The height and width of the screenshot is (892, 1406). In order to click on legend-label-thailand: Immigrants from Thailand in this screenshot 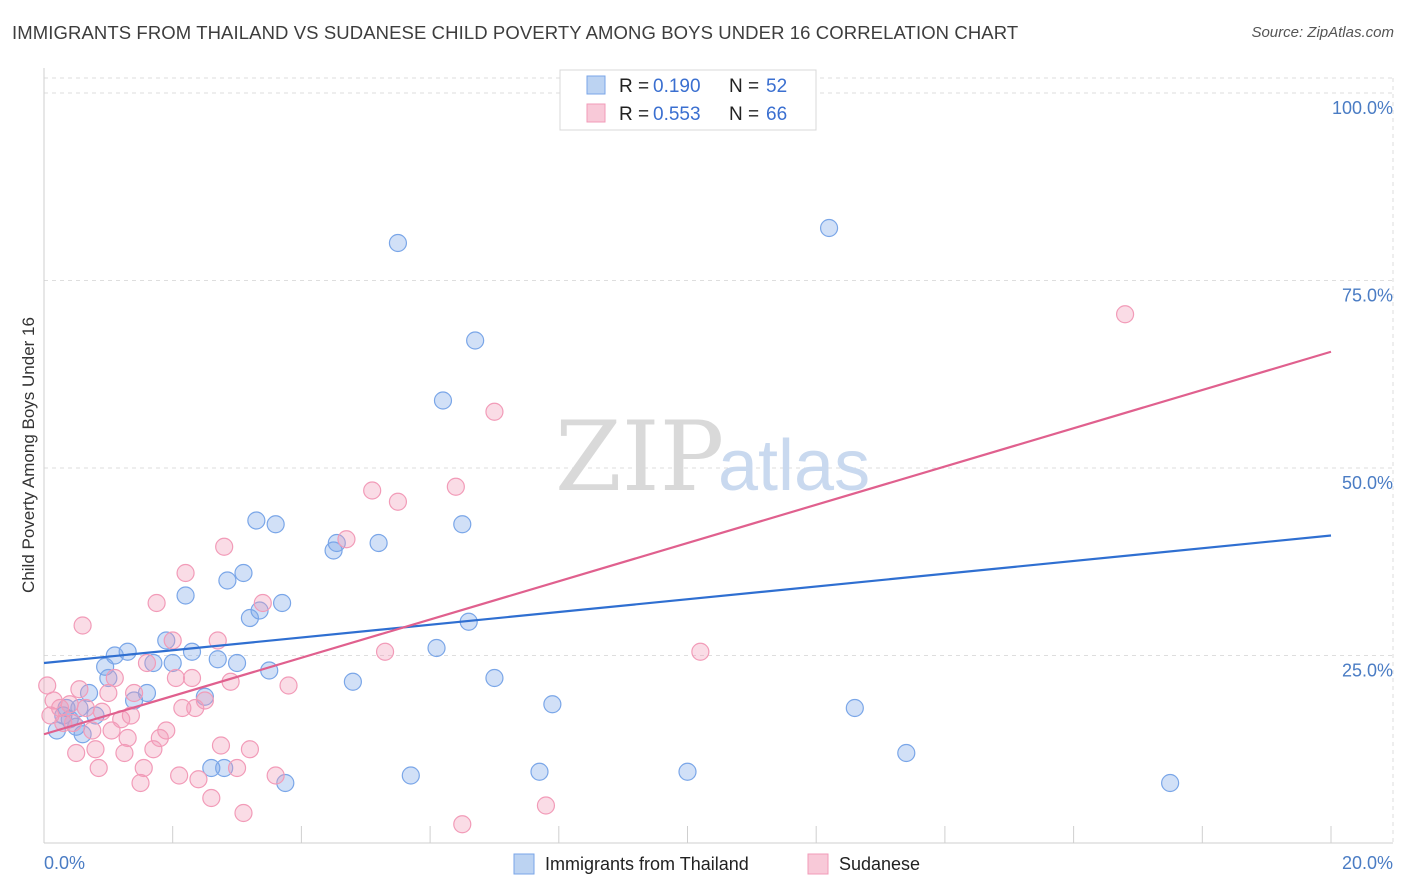, I will do `click(647, 864)`.